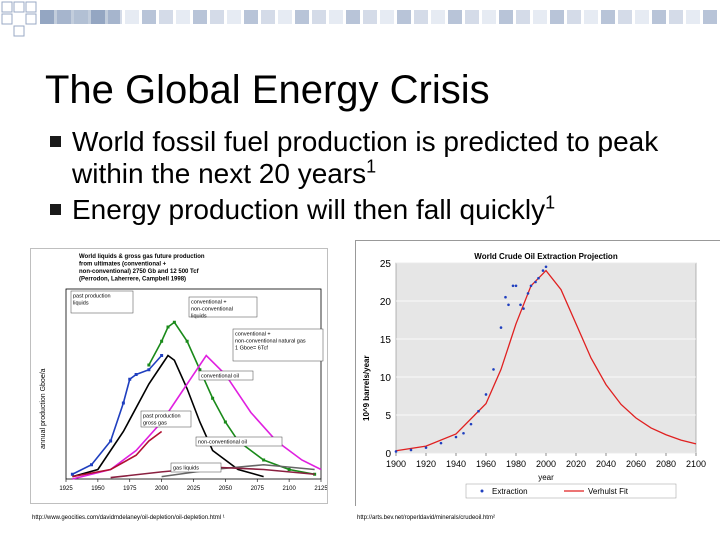 This screenshot has width=720, height=540. What do you see at coordinates (426, 464) in the screenshot?
I see `x-tick-label: 1920` at bounding box center [426, 464].